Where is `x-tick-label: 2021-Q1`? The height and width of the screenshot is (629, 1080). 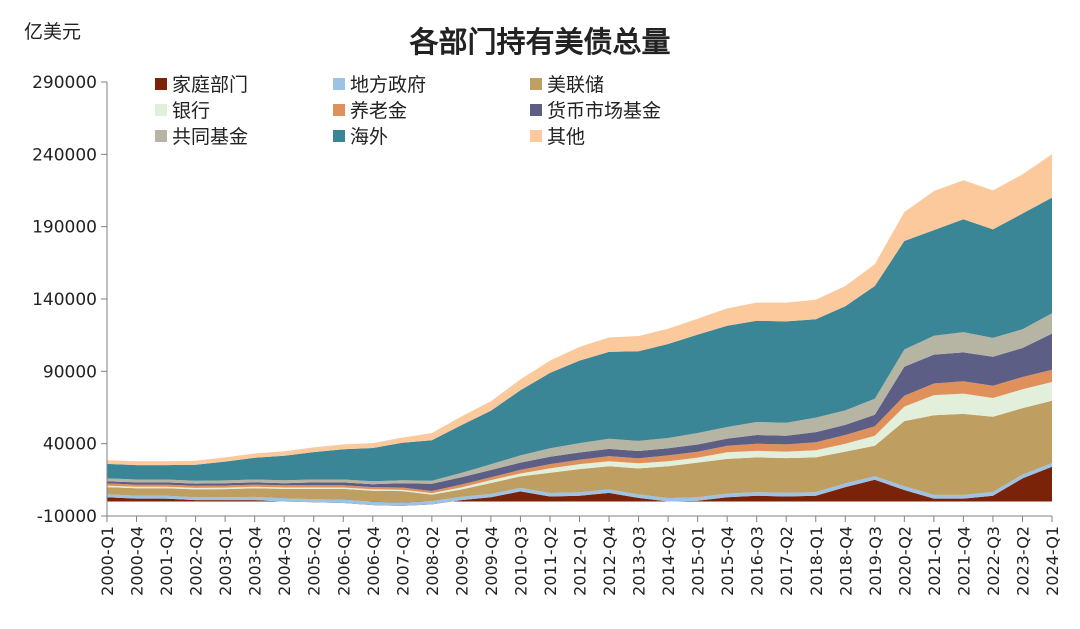 x-tick-label: 2021-Q1 is located at coordinates (934, 561).